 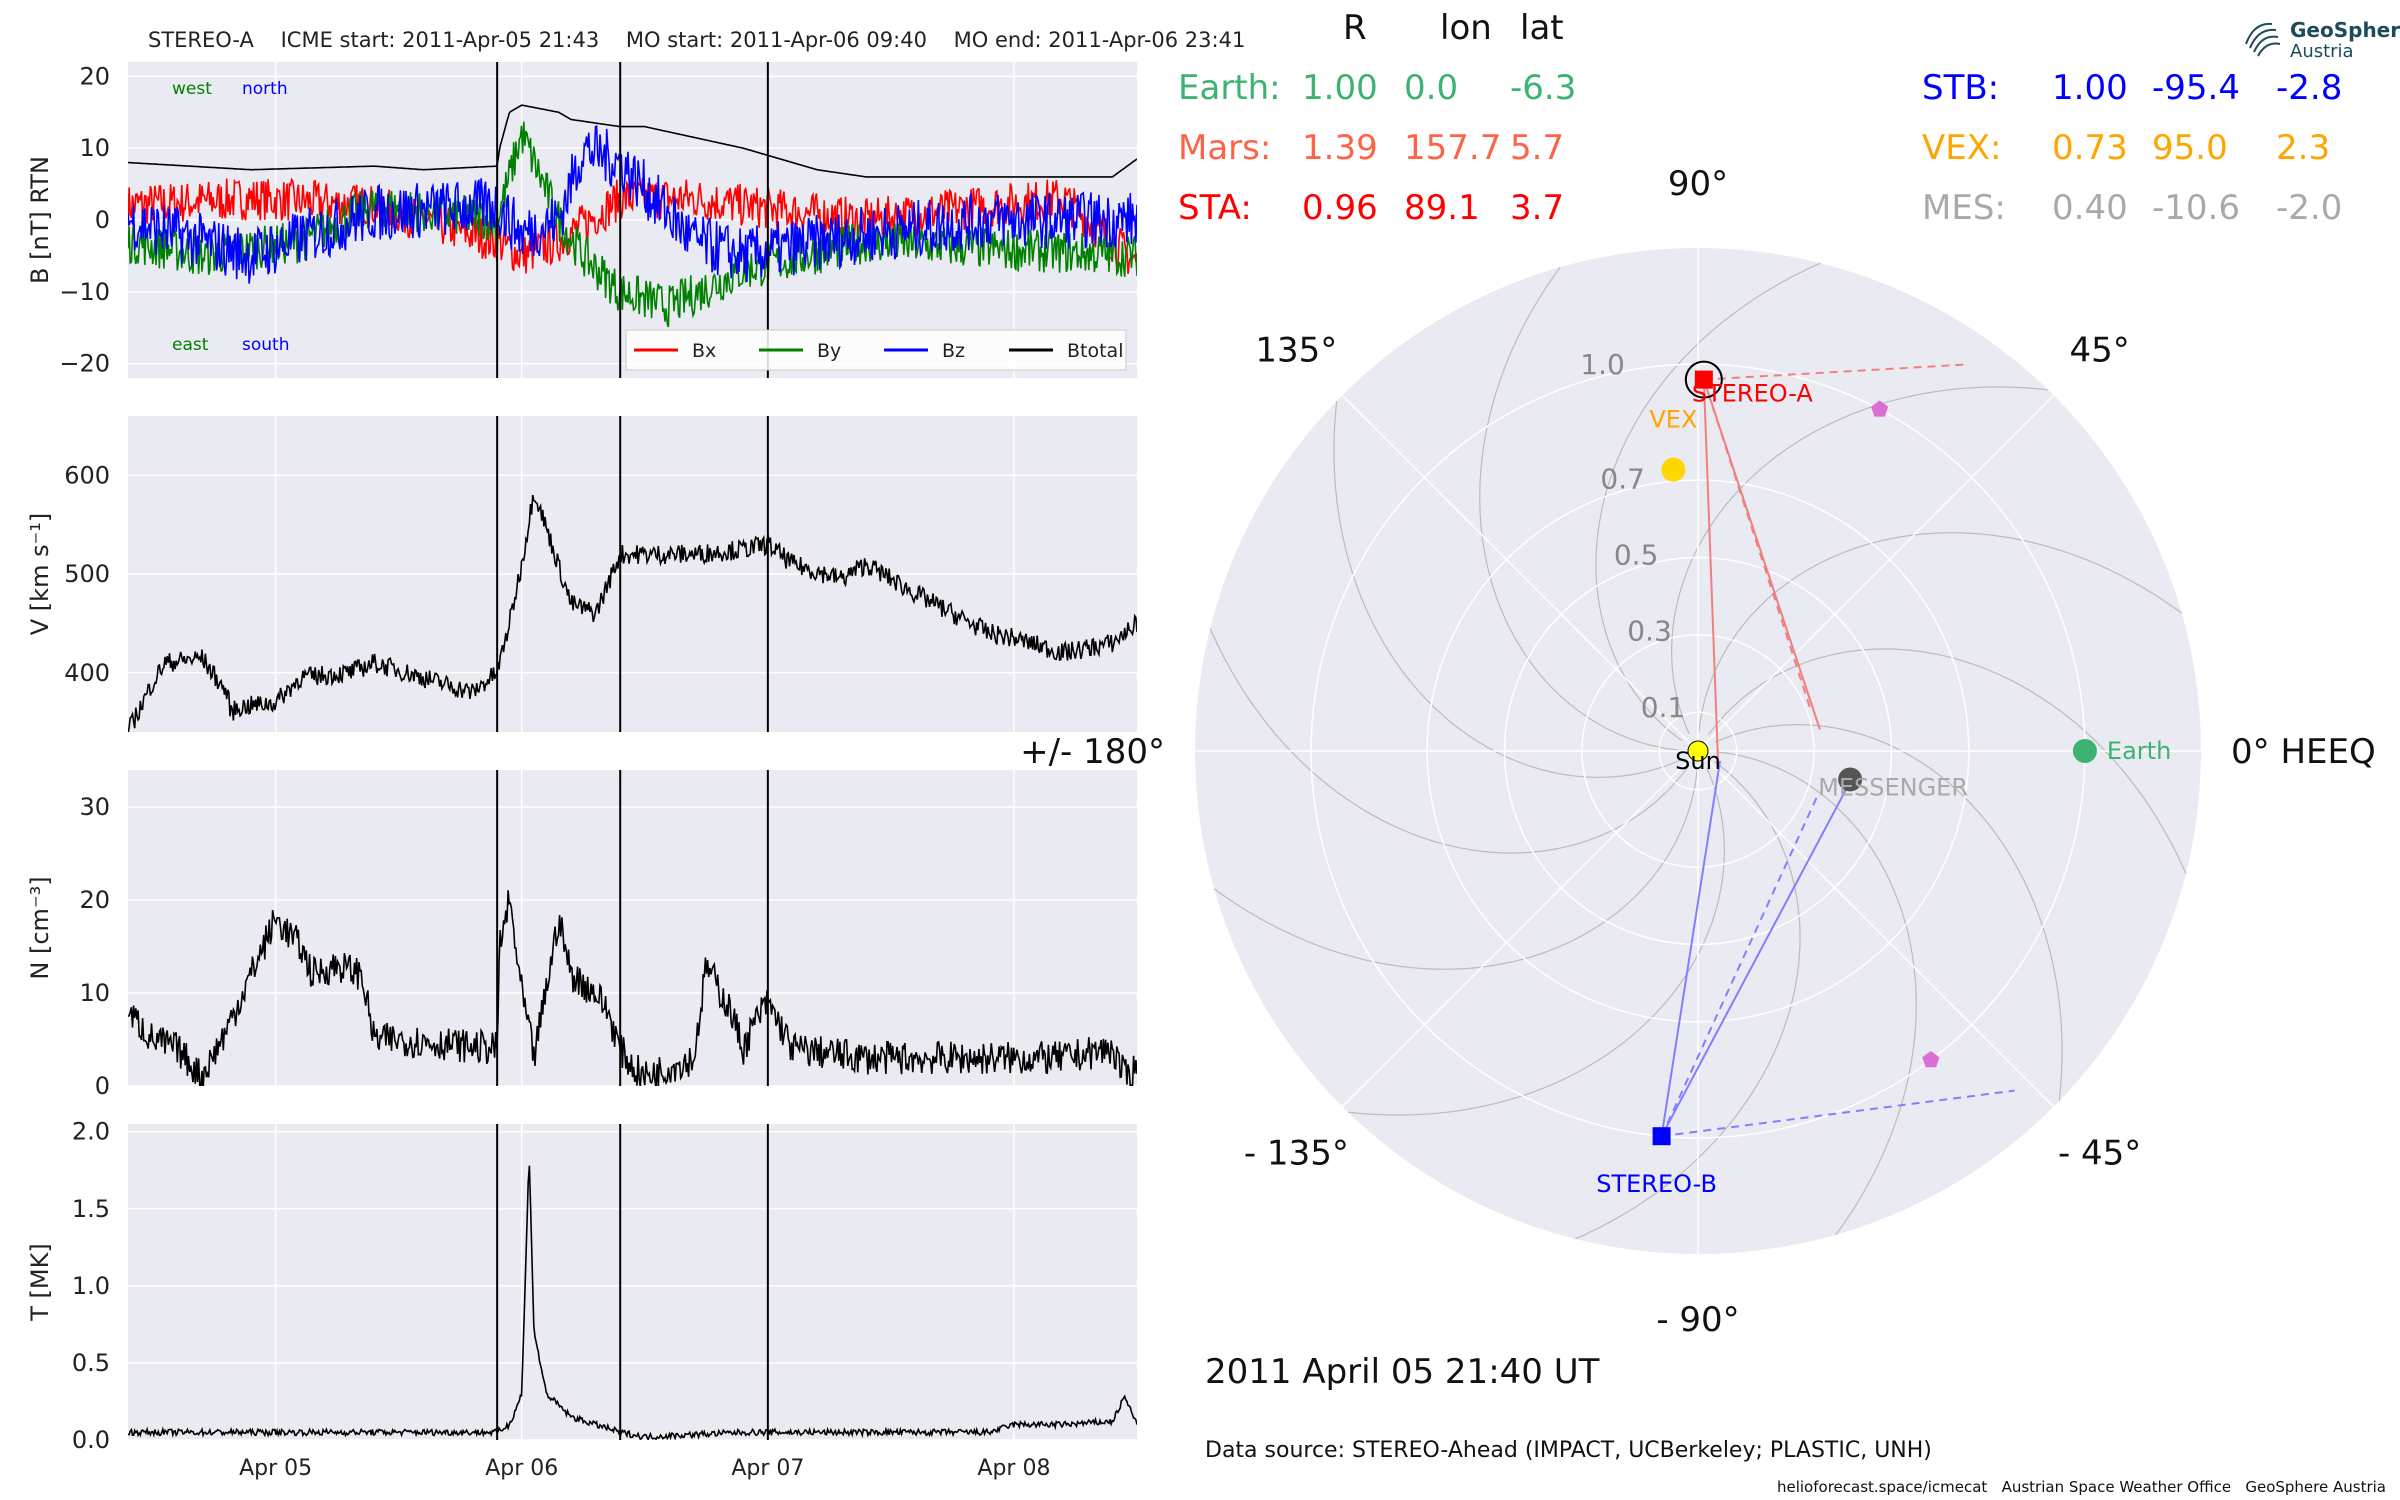 I want to click on angle-label: - 90°, so click(x=1697, y=1320).